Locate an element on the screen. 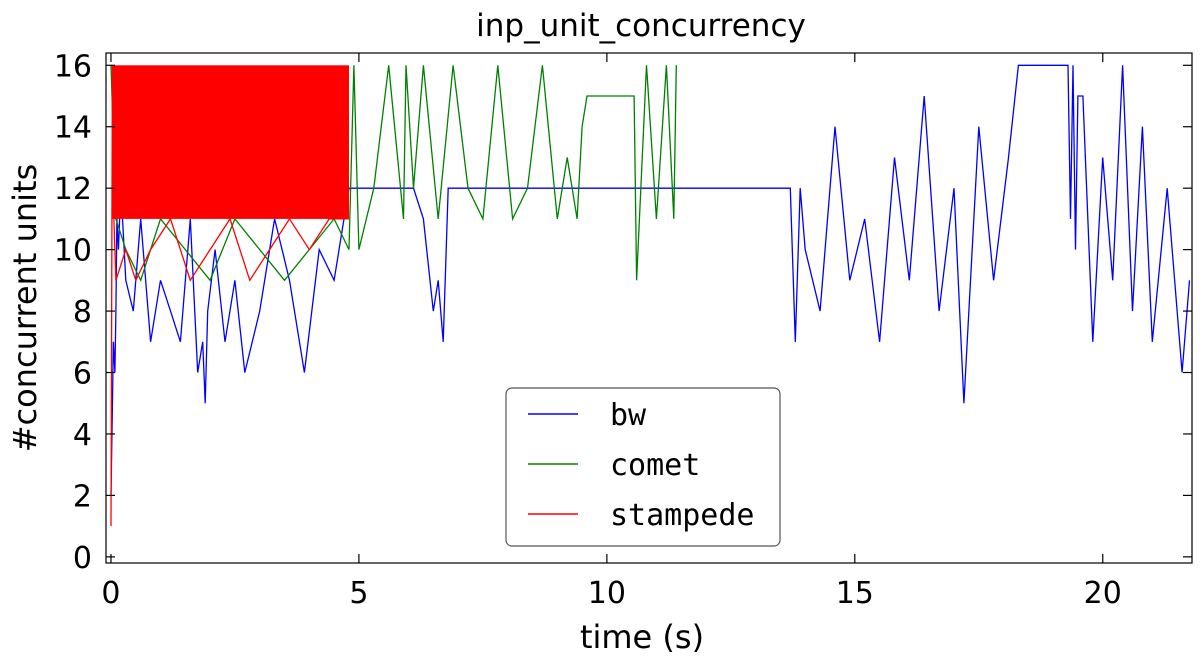  y-tick-label: 0 is located at coordinates (82, 558).